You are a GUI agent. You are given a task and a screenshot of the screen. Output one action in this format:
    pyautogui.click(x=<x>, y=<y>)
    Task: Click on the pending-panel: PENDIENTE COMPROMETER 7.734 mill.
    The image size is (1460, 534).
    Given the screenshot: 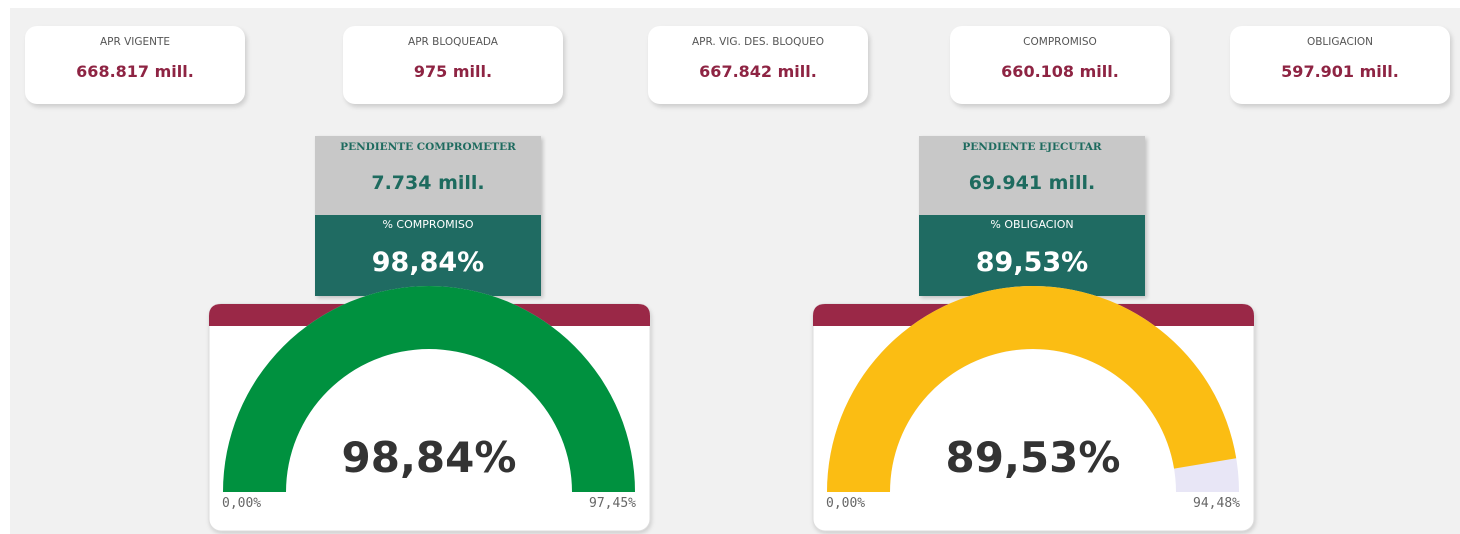 What is the action you would take?
    pyautogui.click(x=428, y=175)
    